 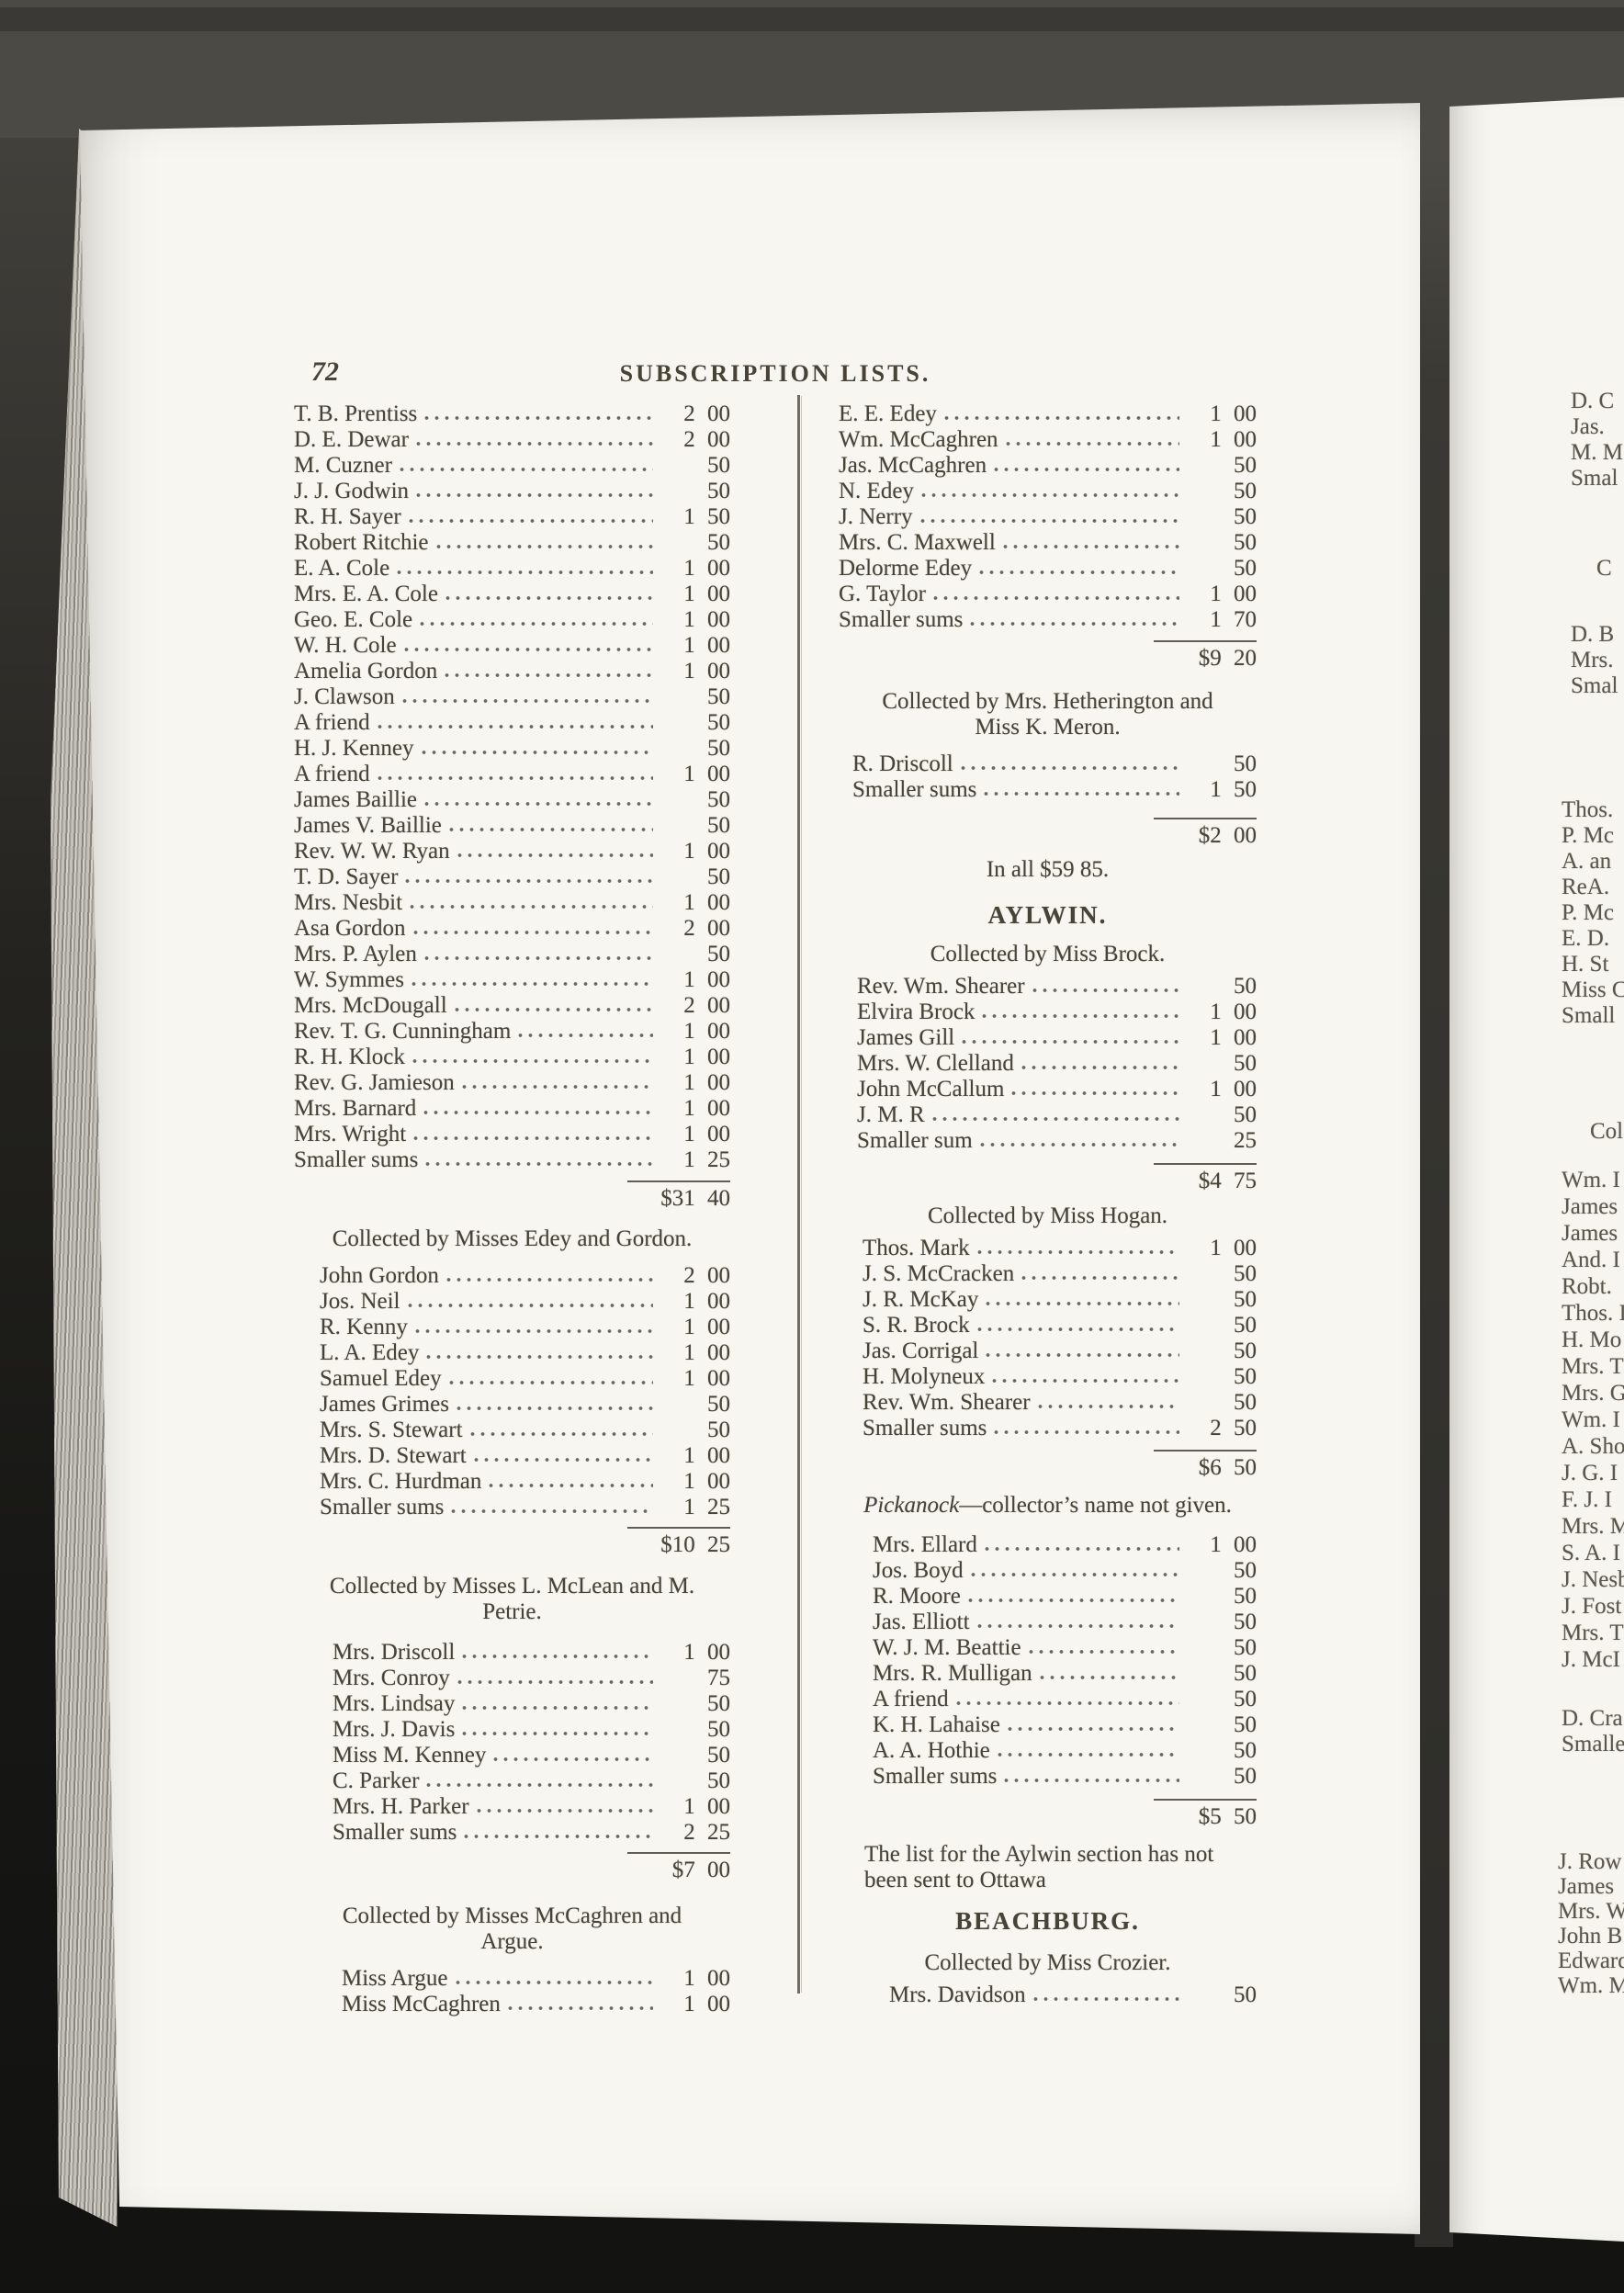 What do you see at coordinates (1587, 1499) in the screenshot?
I see `clipped-text-line: F. J. I` at bounding box center [1587, 1499].